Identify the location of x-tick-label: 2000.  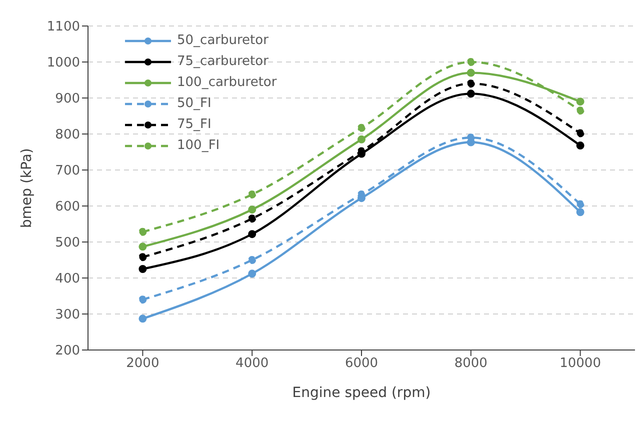
(143, 364).